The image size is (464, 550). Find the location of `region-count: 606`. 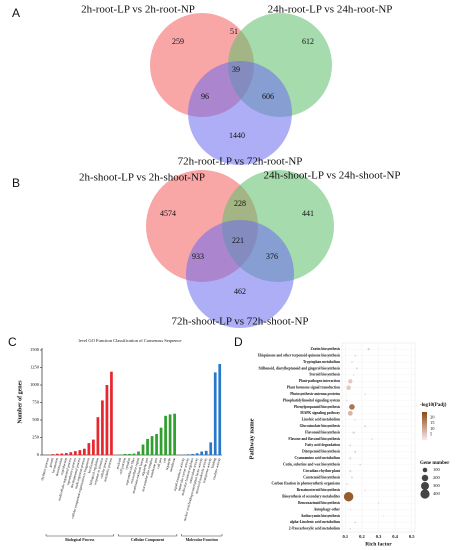

region-count: 606 is located at coordinates (268, 96).